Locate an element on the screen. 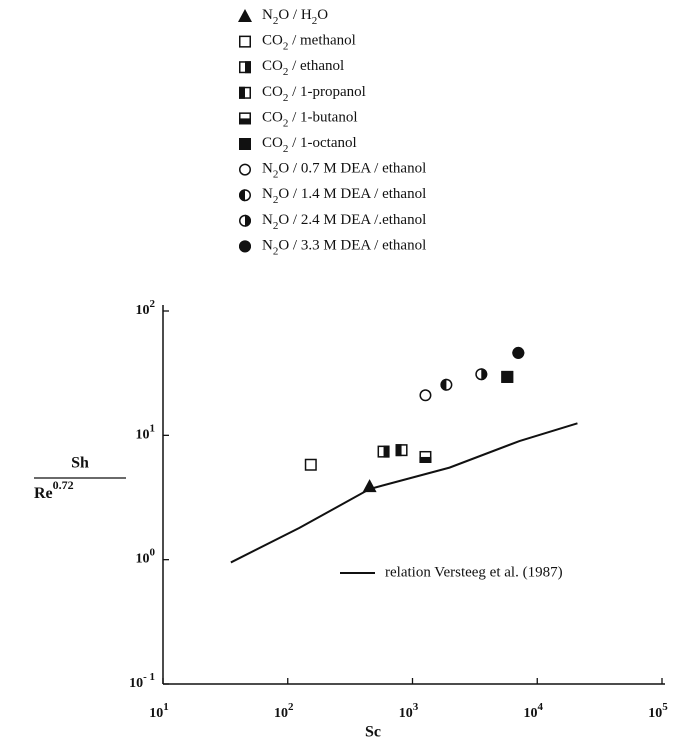 The width and height of the screenshot is (683, 744). text: O / 1.4 M DEA / ethanol is located at coordinates (352, 195).